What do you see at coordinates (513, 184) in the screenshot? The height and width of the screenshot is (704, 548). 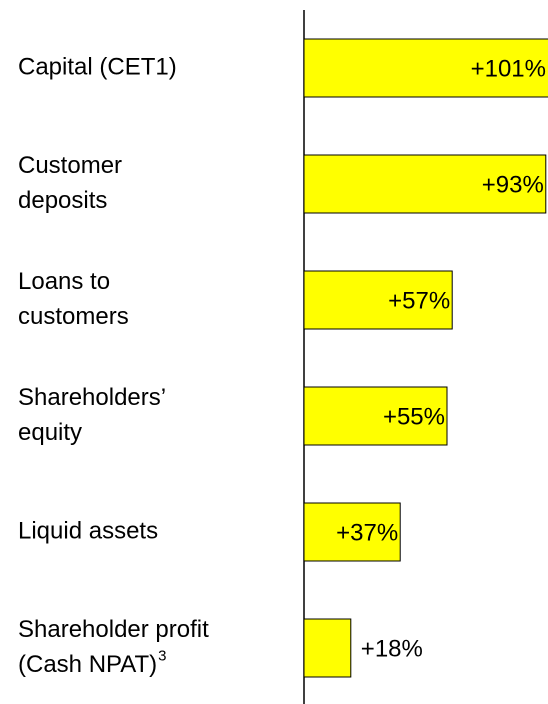 I see `value-label: +93%` at bounding box center [513, 184].